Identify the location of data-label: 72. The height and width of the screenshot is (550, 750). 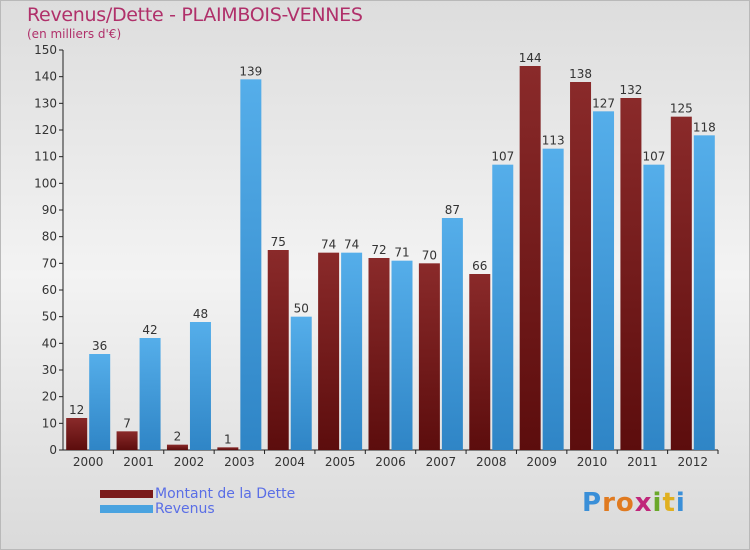
(378, 250).